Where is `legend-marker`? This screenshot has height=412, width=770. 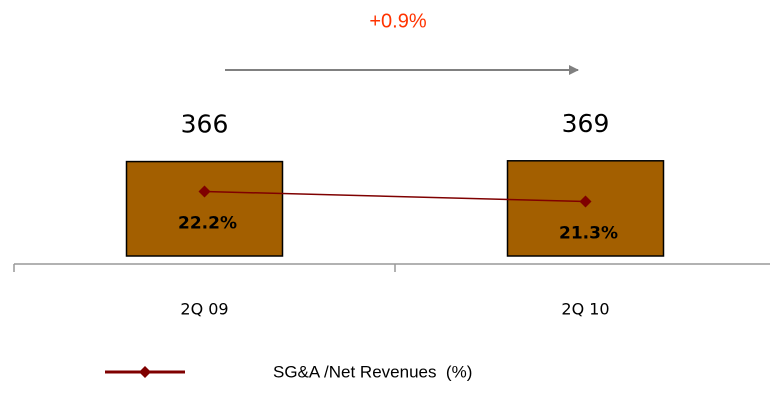
legend-marker is located at coordinates (145, 372).